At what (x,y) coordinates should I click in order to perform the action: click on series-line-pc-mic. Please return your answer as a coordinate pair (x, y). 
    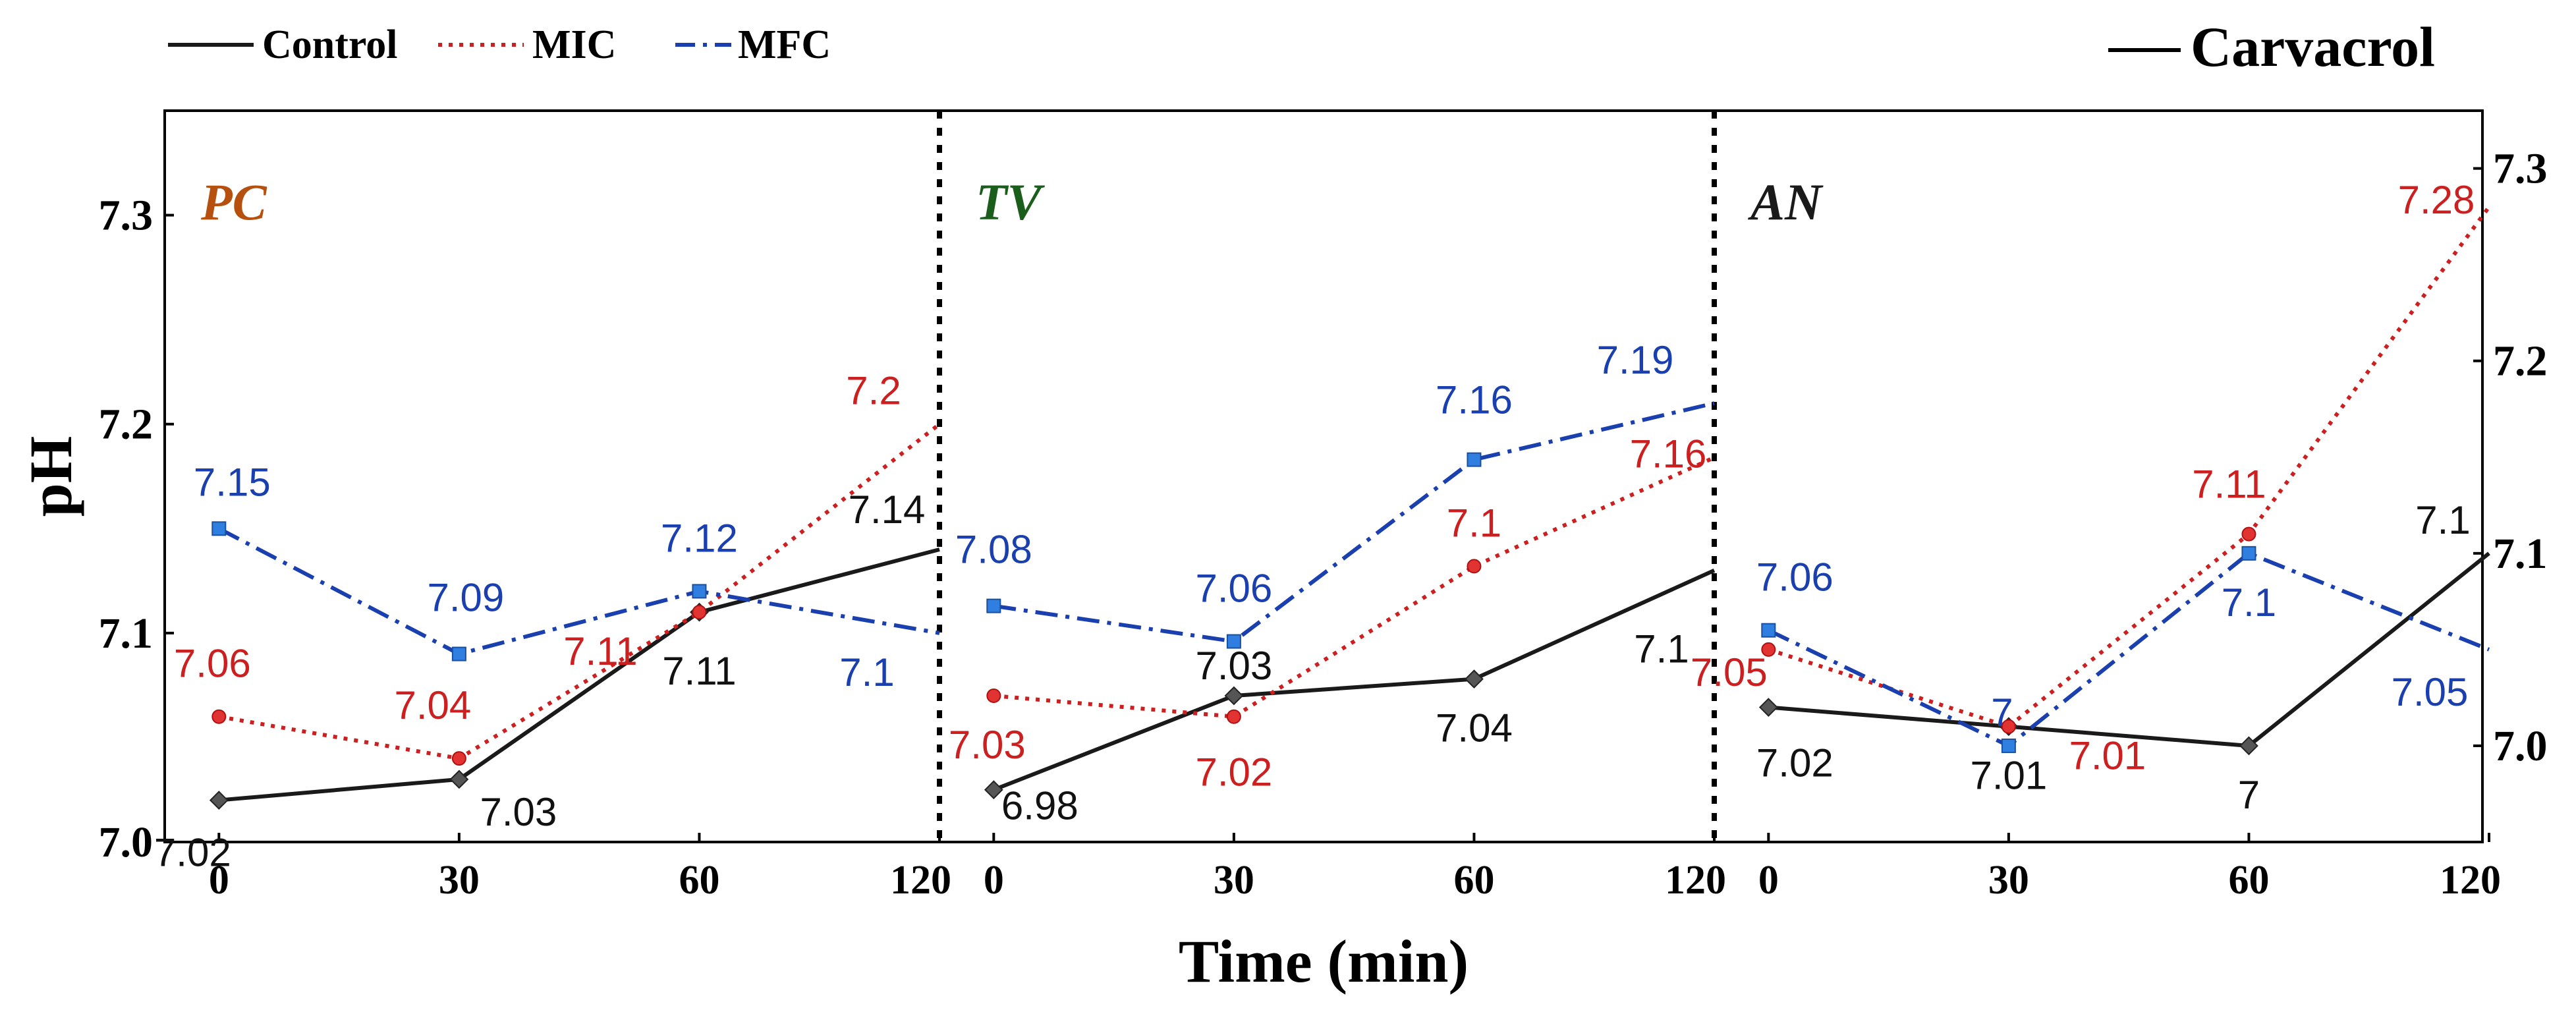
    Looking at the image, I should click on (579, 591).